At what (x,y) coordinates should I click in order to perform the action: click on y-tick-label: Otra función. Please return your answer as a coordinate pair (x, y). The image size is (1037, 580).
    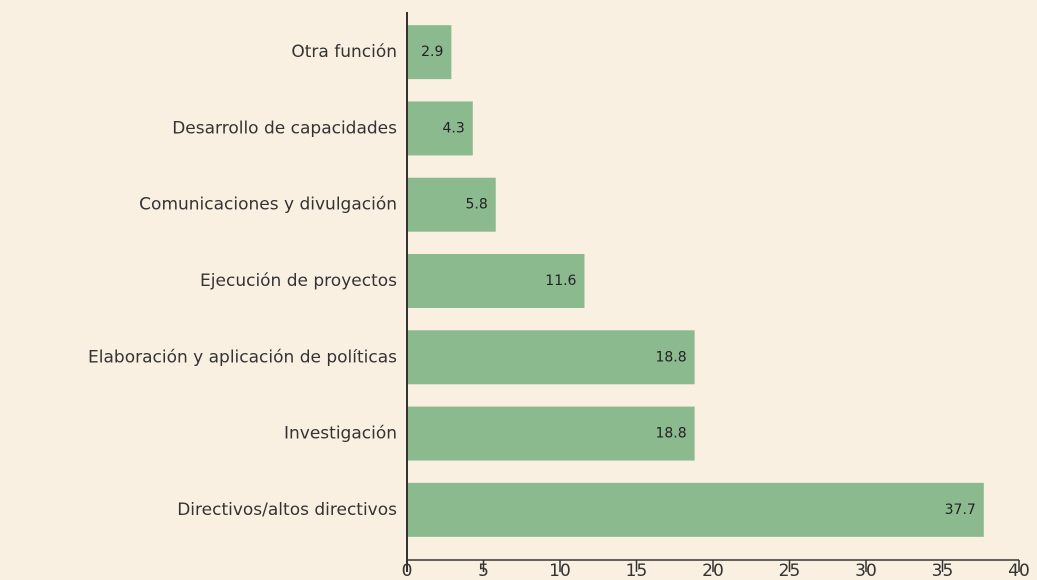
    Looking at the image, I should click on (344, 52).